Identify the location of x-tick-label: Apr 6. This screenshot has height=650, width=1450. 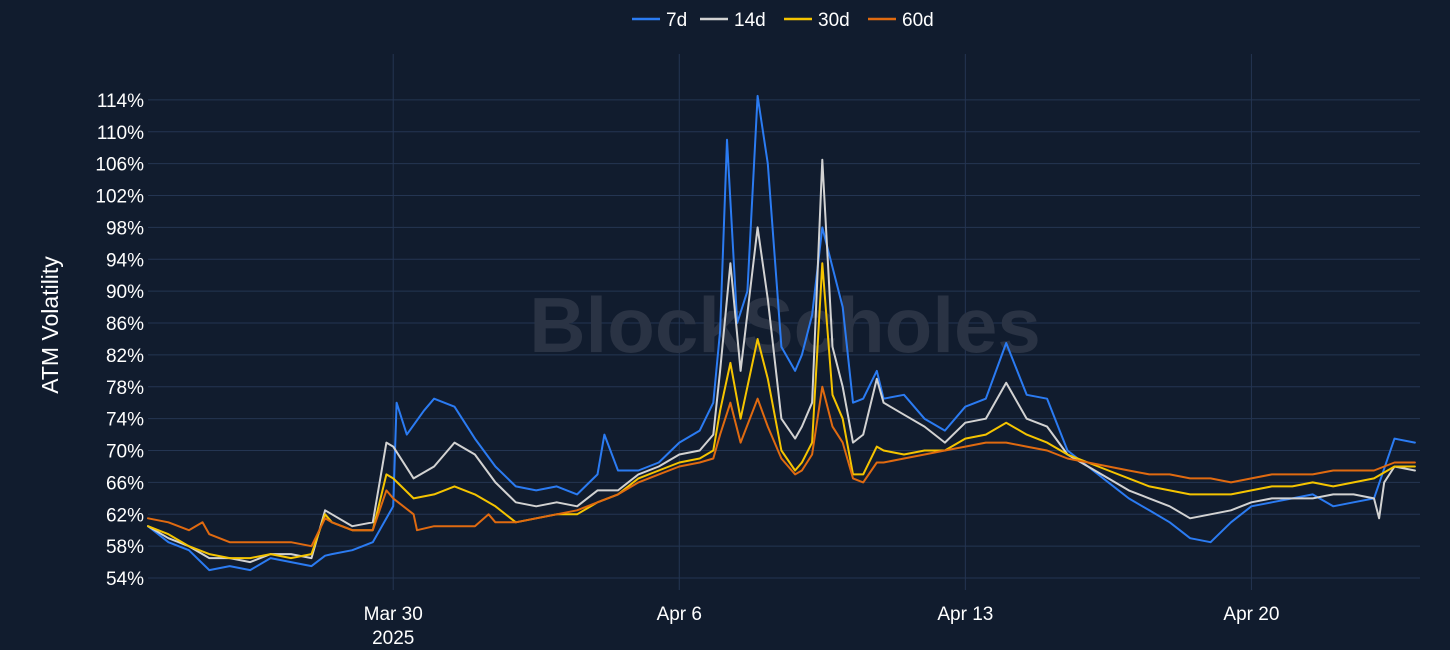
(679, 614).